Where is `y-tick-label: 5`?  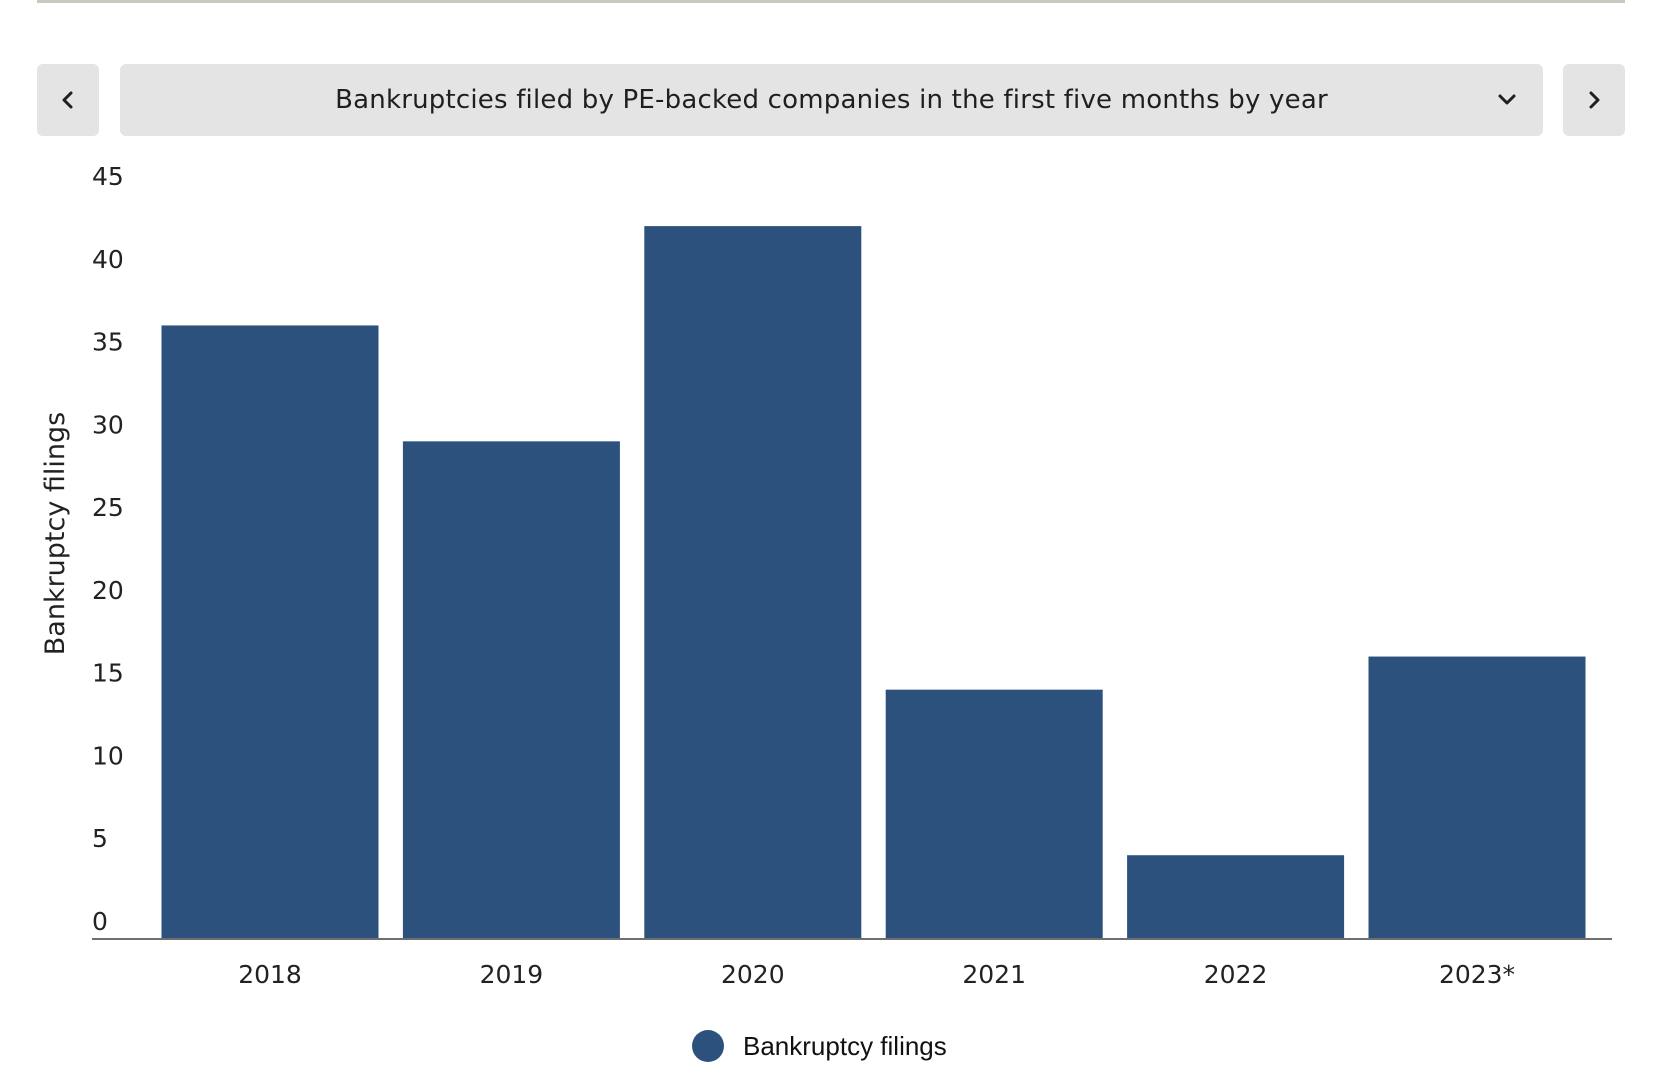 y-tick-label: 5 is located at coordinates (100, 838).